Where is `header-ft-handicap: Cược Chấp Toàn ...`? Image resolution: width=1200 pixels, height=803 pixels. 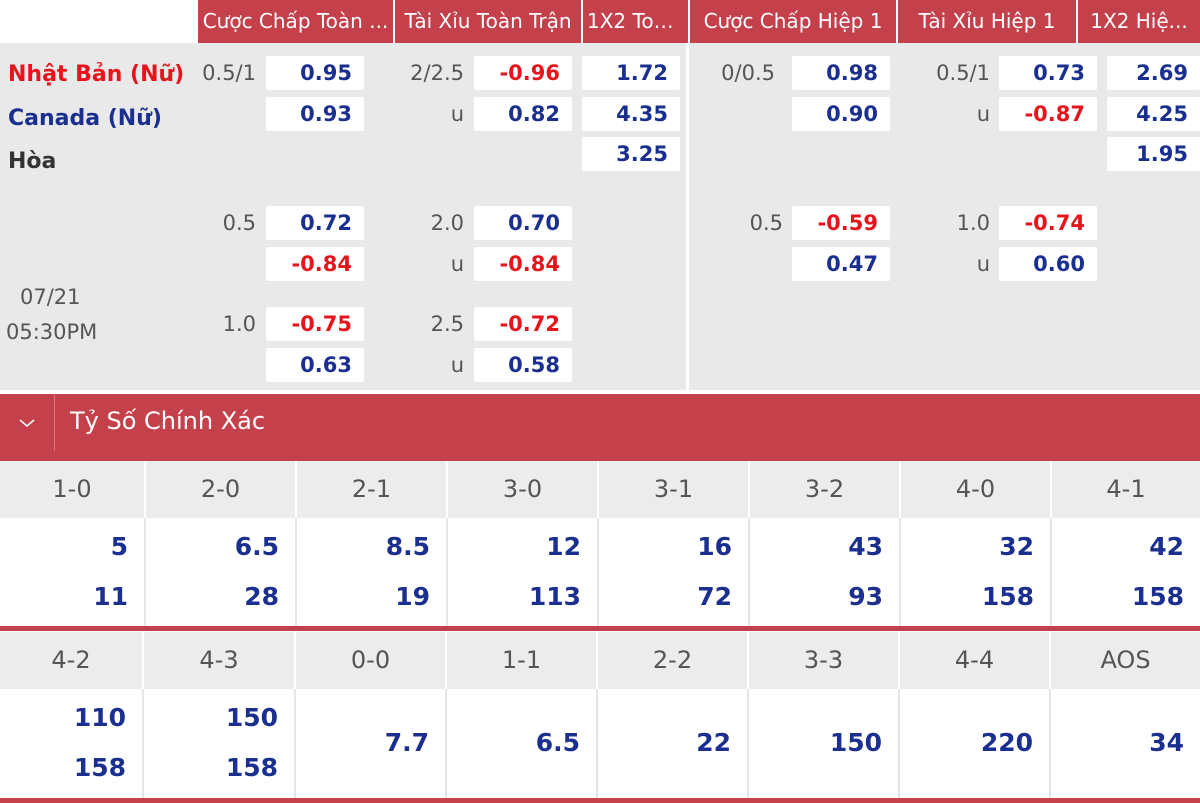 header-ft-handicap: Cược Chấp Toàn ... is located at coordinates (294, 21).